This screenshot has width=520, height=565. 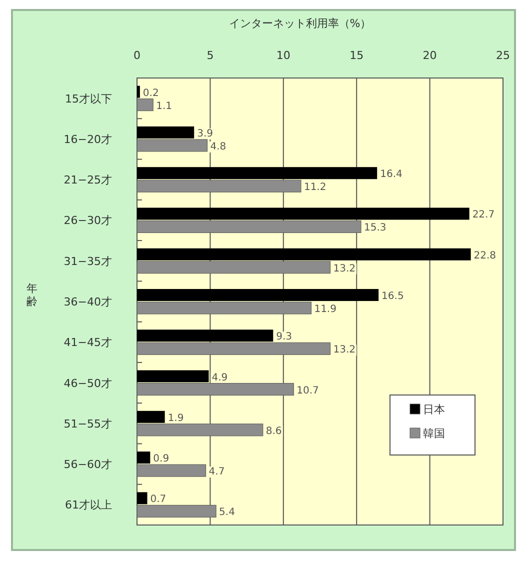 What do you see at coordinates (32, 295) in the screenshot?
I see `y-axis-title: 年齢` at bounding box center [32, 295].